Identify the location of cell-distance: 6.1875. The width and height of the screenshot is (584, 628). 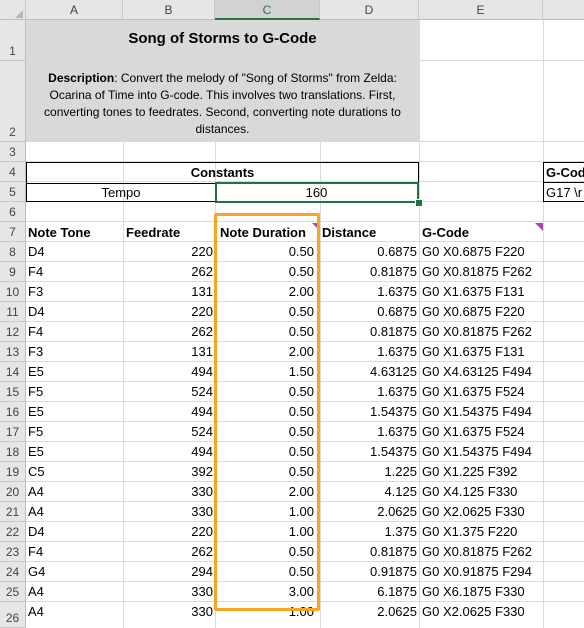
(397, 591).